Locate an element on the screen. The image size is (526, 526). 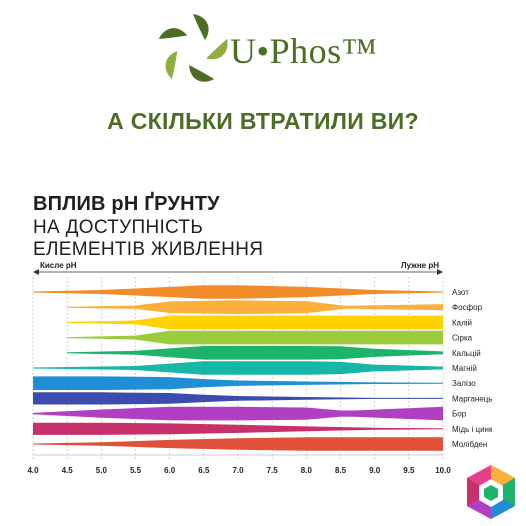
alkaline-ph-label: Лужне pH is located at coordinates (420, 265).